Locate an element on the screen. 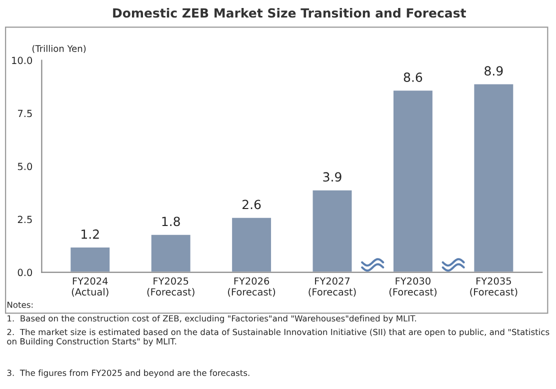 This screenshot has width=556, height=389. data-label: 1.8 is located at coordinates (171, 221).